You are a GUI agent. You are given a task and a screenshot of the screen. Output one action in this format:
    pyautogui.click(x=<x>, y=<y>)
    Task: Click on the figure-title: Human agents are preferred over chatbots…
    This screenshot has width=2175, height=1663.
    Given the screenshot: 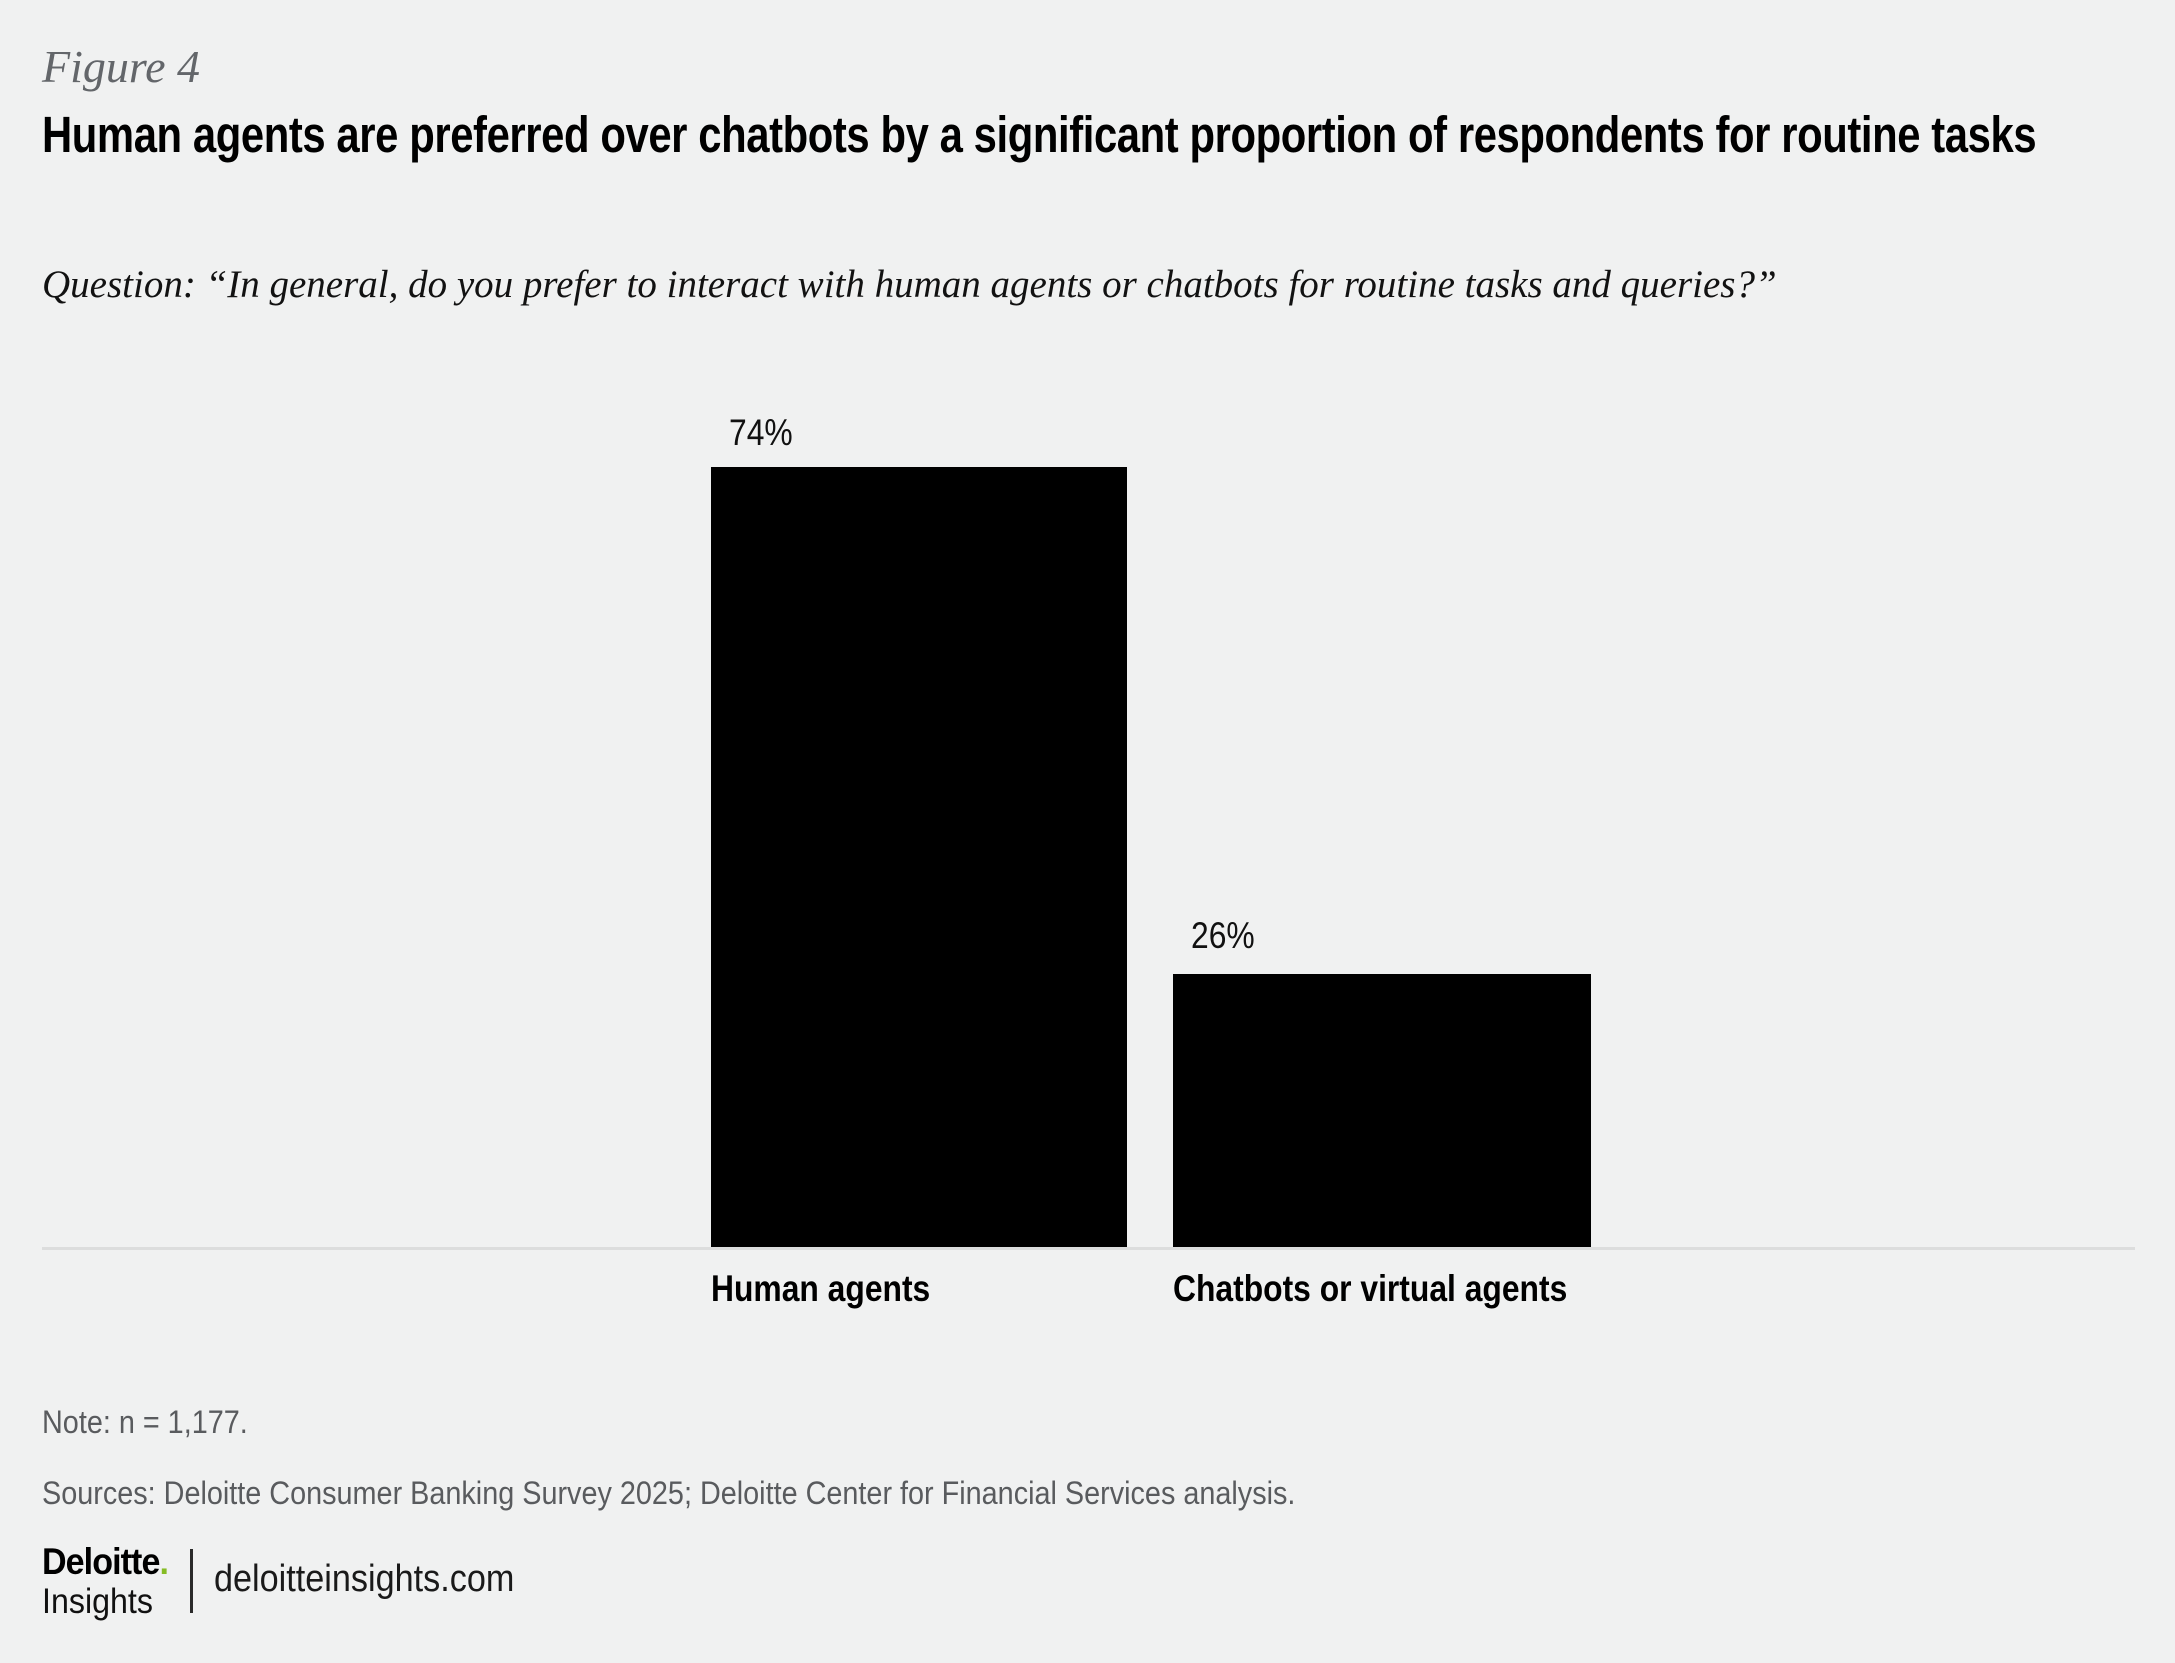 What is the action you would take?
    pyautogui.click(x=1039, y=134)
    